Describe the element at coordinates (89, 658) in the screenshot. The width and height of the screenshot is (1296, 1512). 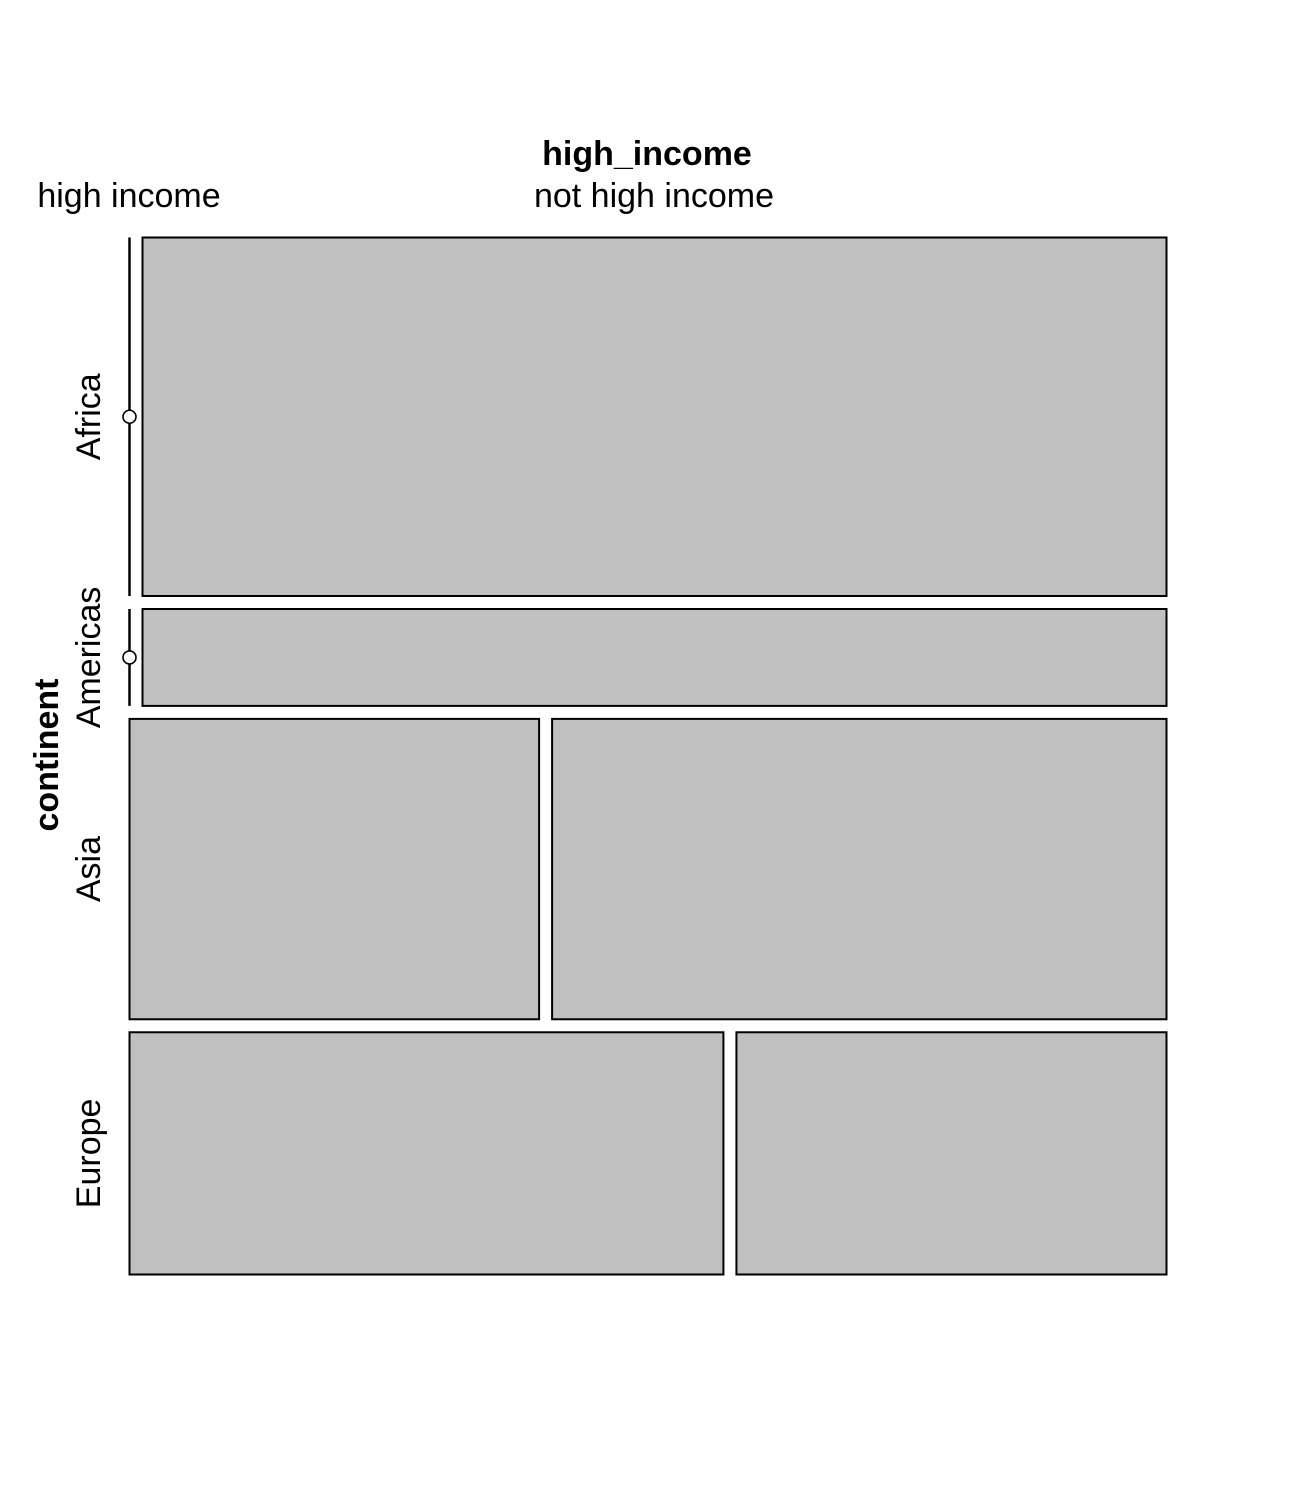
I see `row-level-label-americas: Americas` at that location.